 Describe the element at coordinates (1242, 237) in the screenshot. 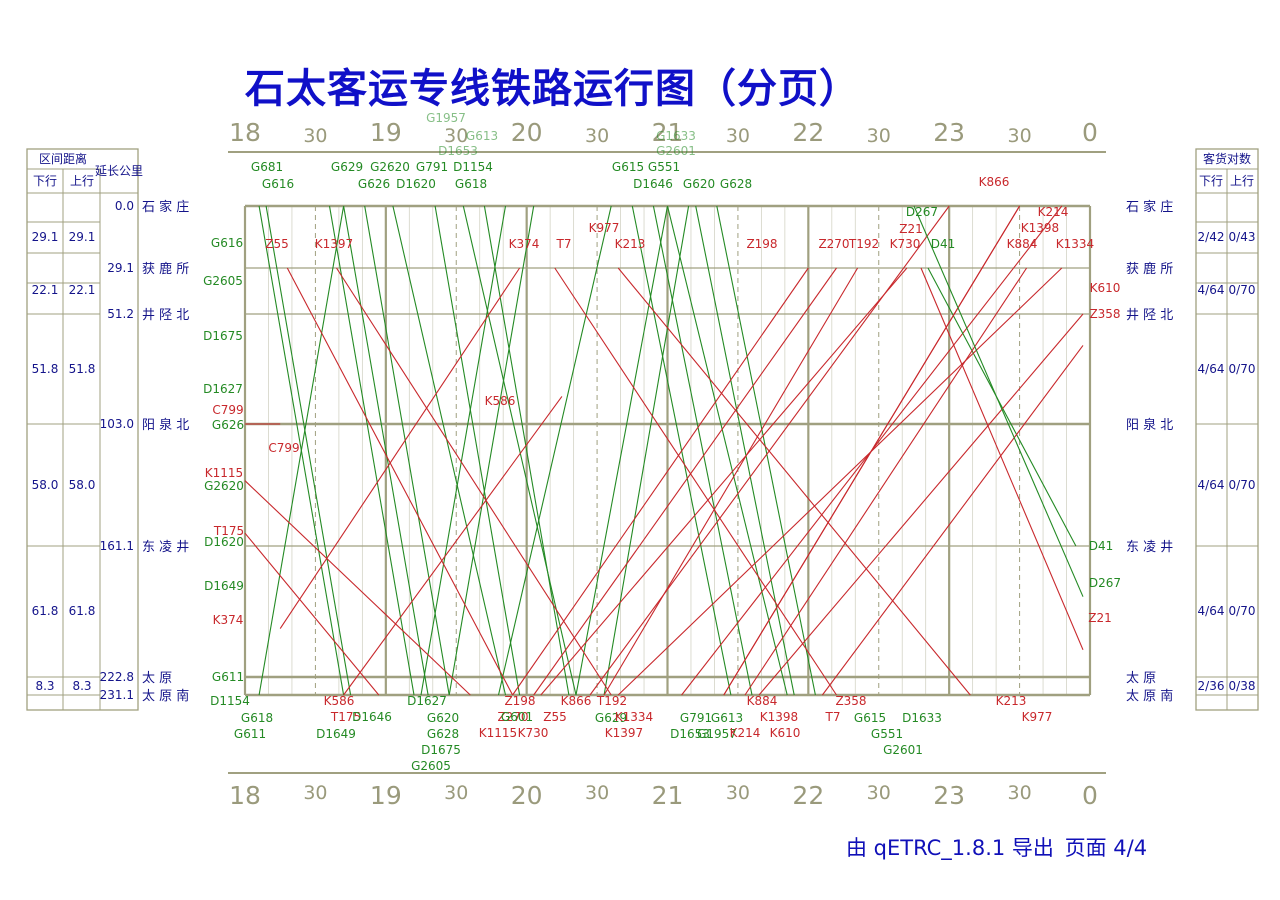

I see `pair-count-up: 0/43` at that location.